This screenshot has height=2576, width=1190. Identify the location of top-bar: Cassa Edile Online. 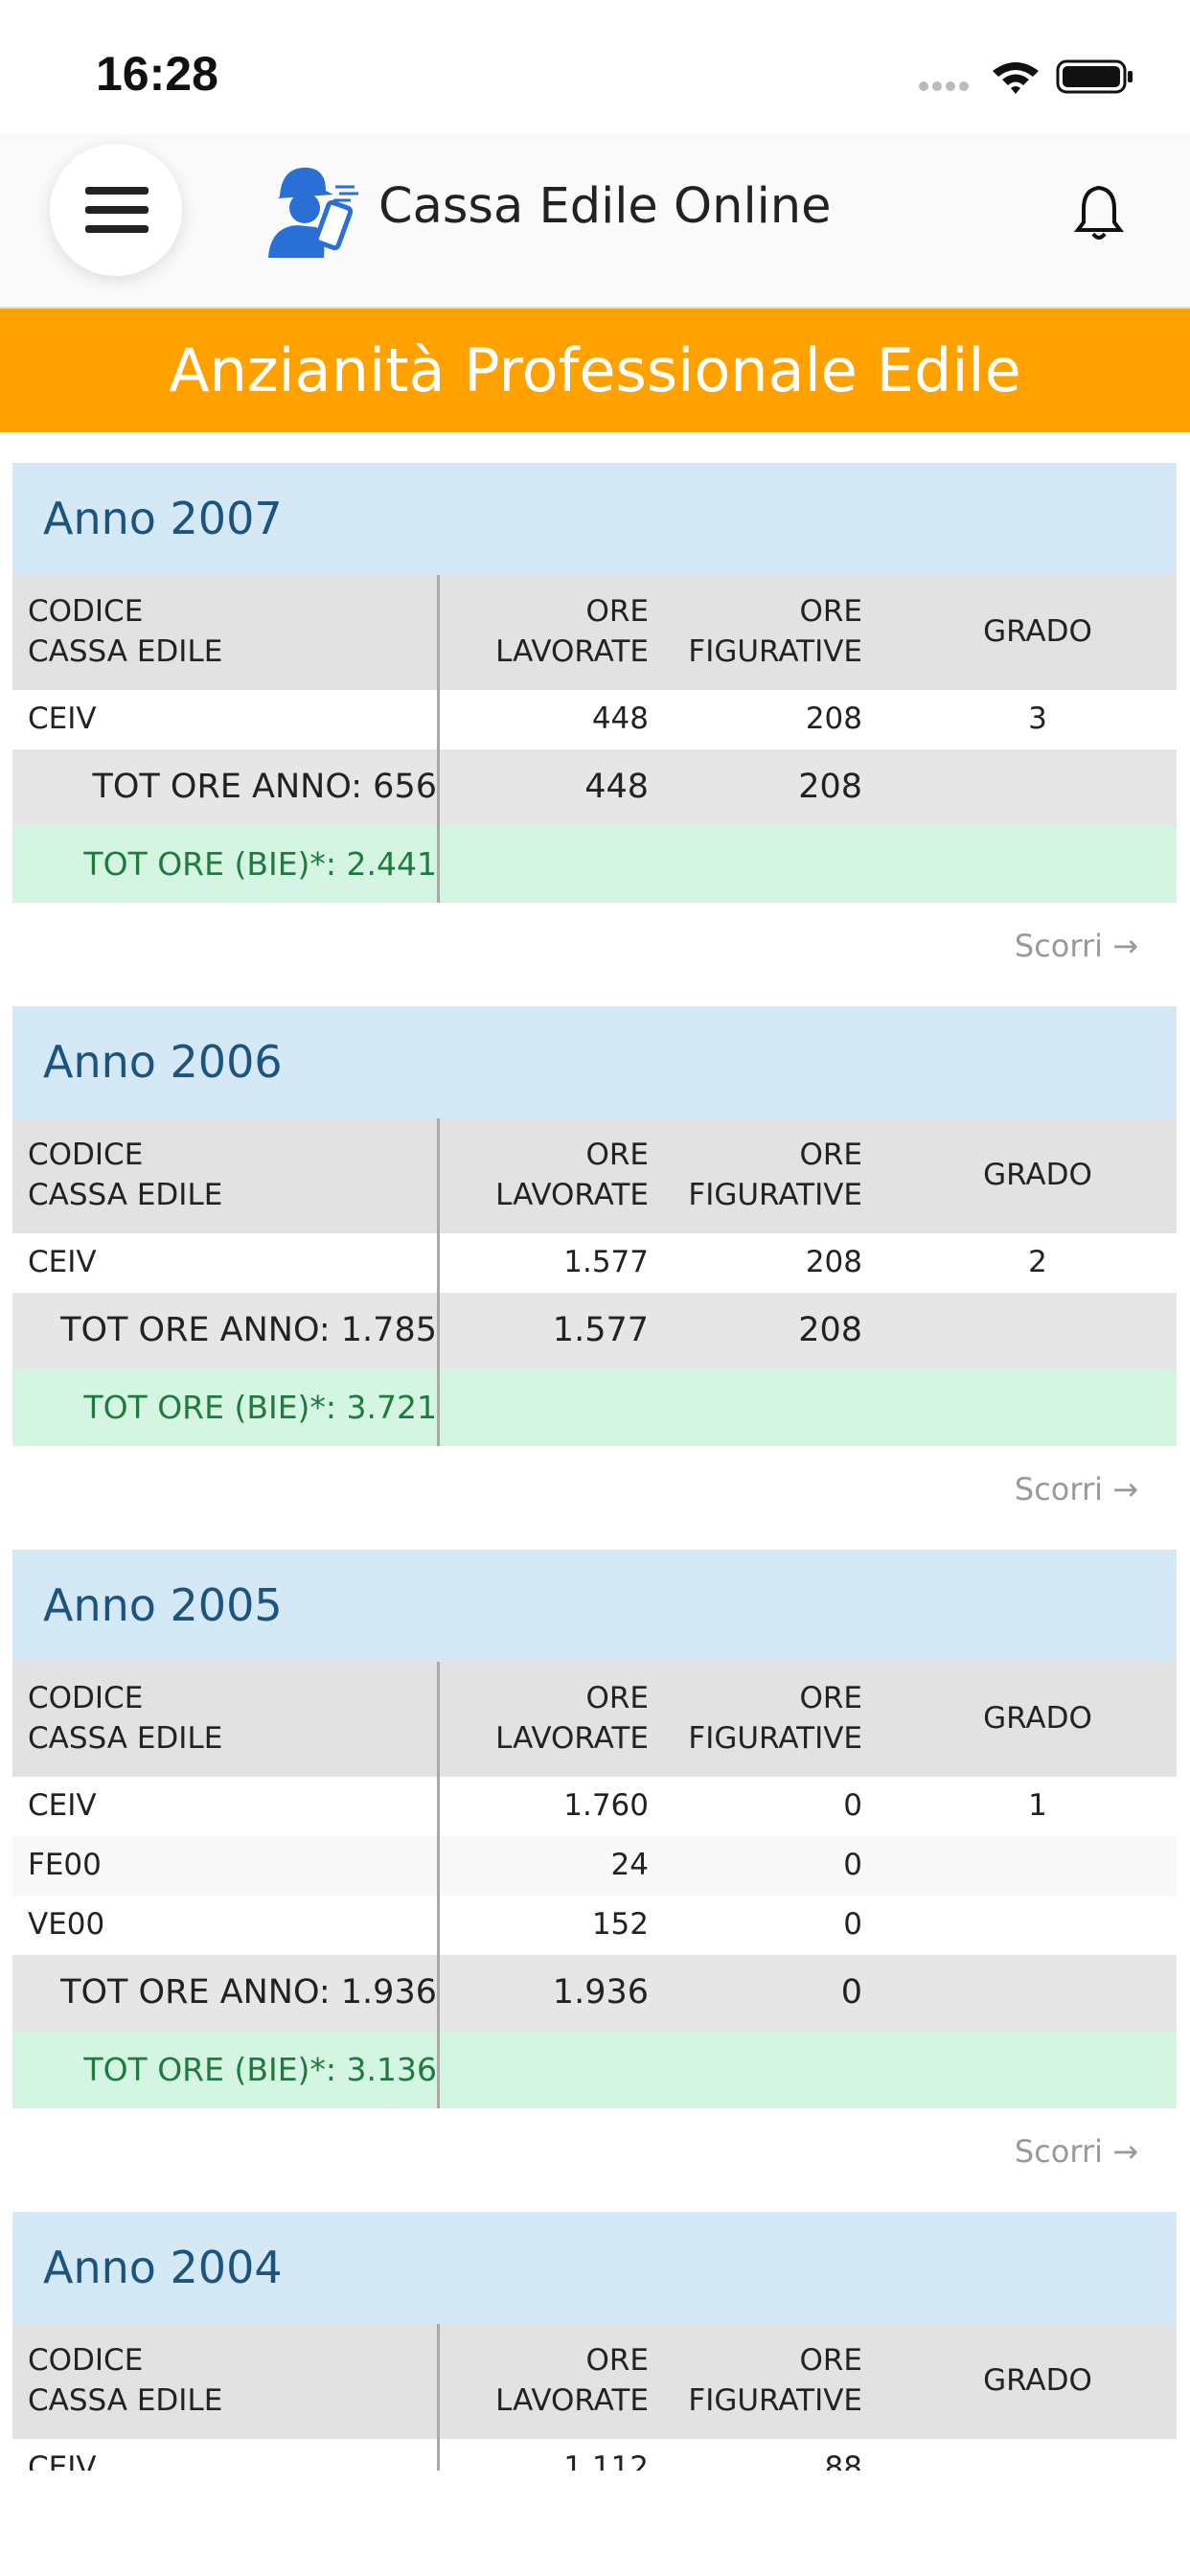
(595, 221).